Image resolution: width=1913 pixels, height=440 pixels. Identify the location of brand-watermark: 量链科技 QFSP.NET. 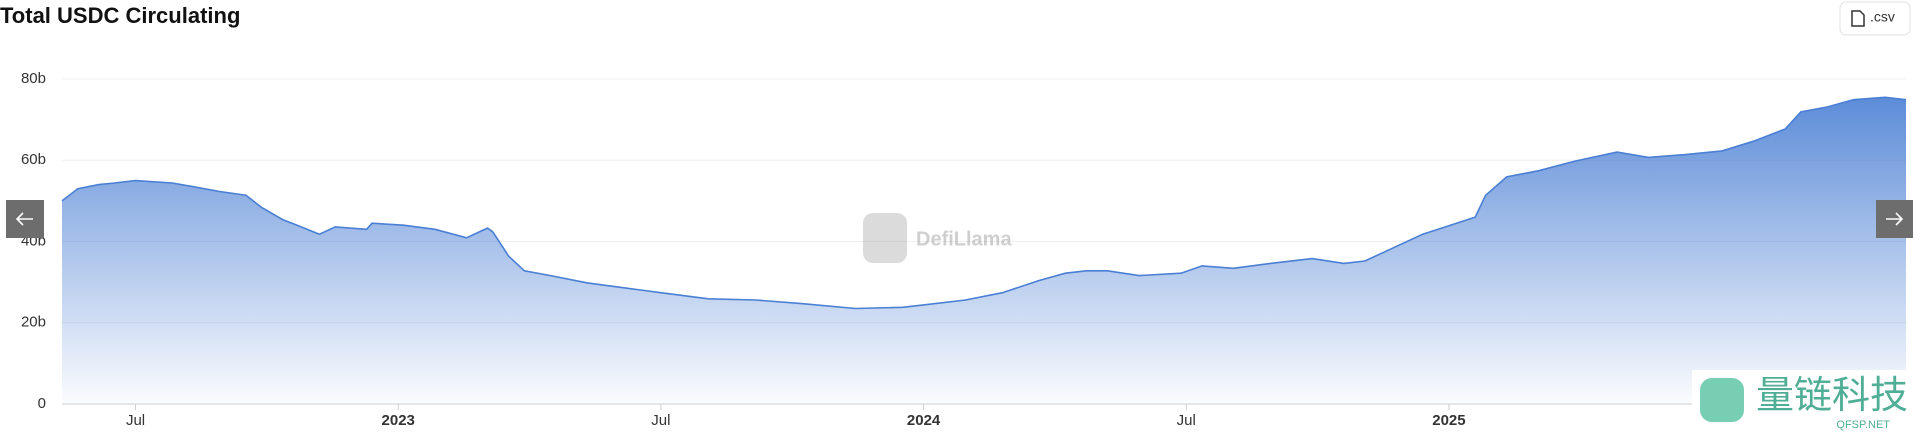
(1802, 402).